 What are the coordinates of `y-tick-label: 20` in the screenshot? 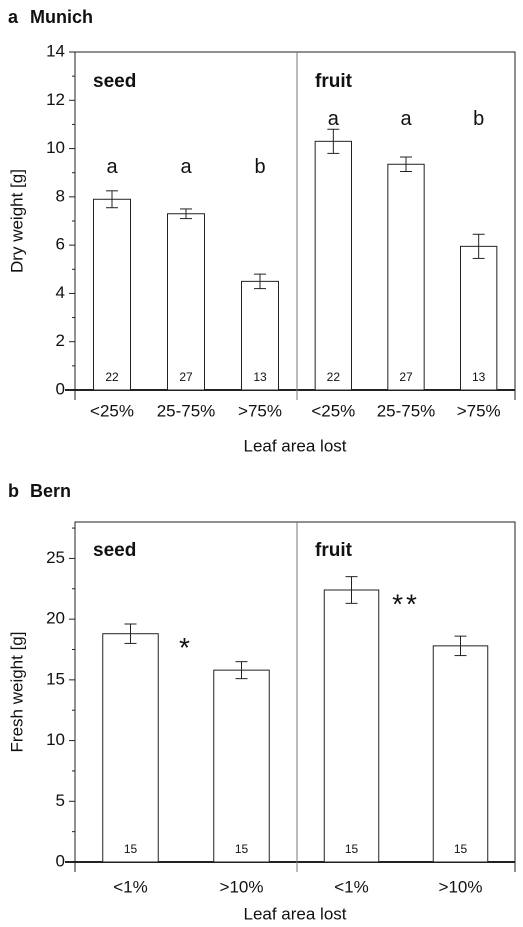 It's located at (55, 618).